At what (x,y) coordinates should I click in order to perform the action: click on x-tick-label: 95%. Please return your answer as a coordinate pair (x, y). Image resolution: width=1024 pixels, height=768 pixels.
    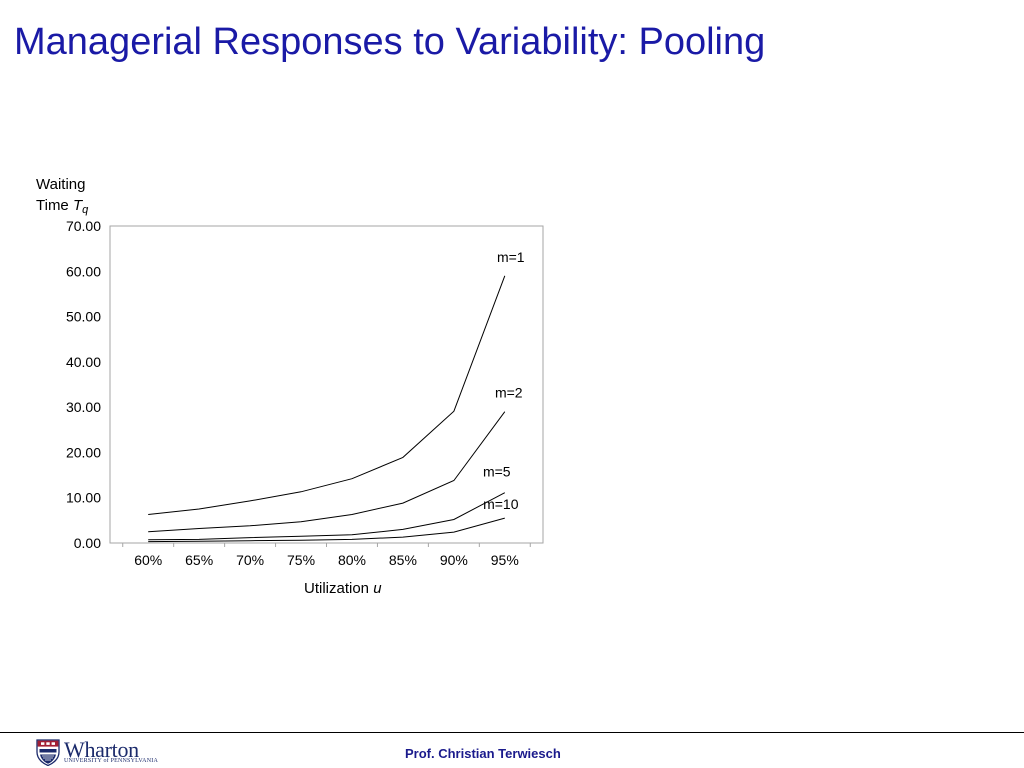
    Looking at the image, I should click on (505, 560).